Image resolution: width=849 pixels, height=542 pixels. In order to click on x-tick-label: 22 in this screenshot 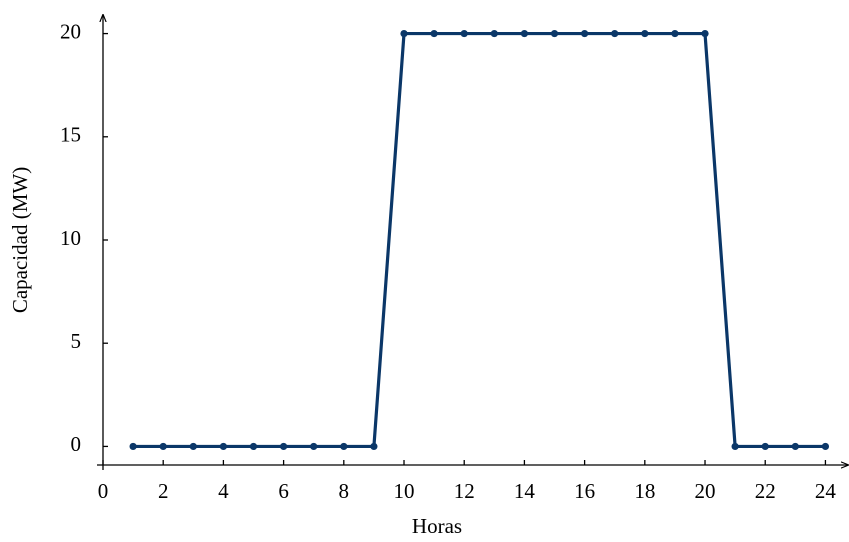, I will do `click(765, 491)`.